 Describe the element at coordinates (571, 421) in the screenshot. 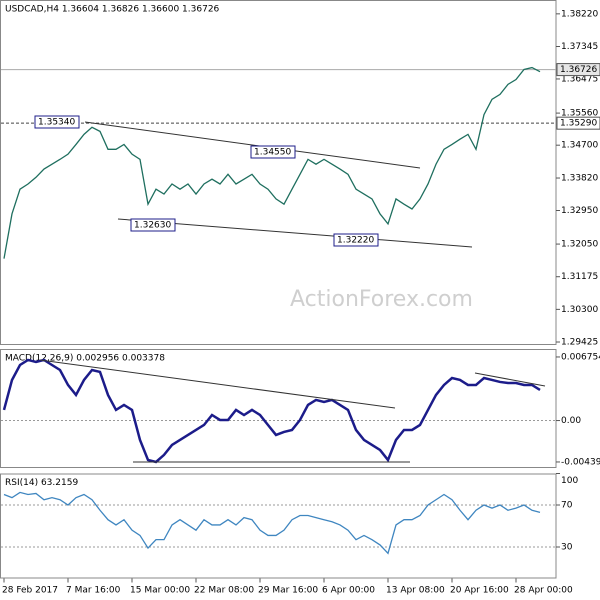

I see `y-tick-label: 0.00` at that location.